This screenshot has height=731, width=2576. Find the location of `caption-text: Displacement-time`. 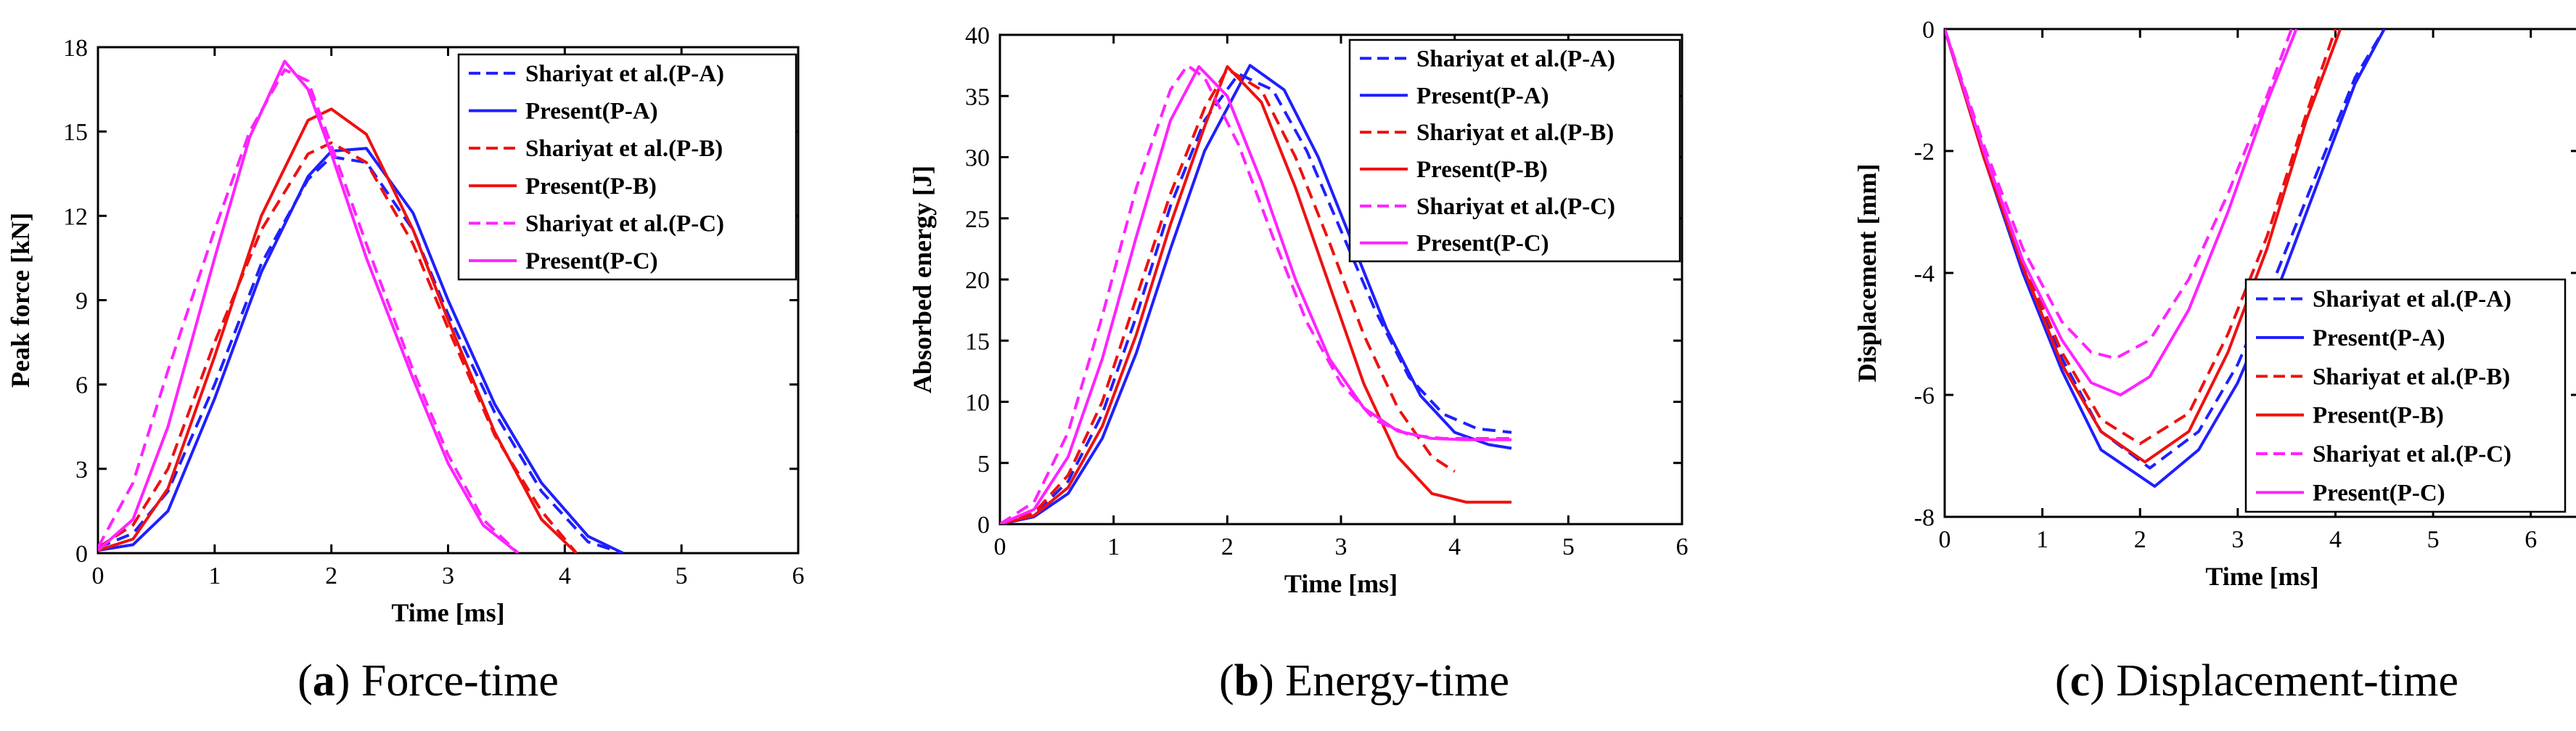

caption-text: Displacement-time is located at coordinates (2287, 681).